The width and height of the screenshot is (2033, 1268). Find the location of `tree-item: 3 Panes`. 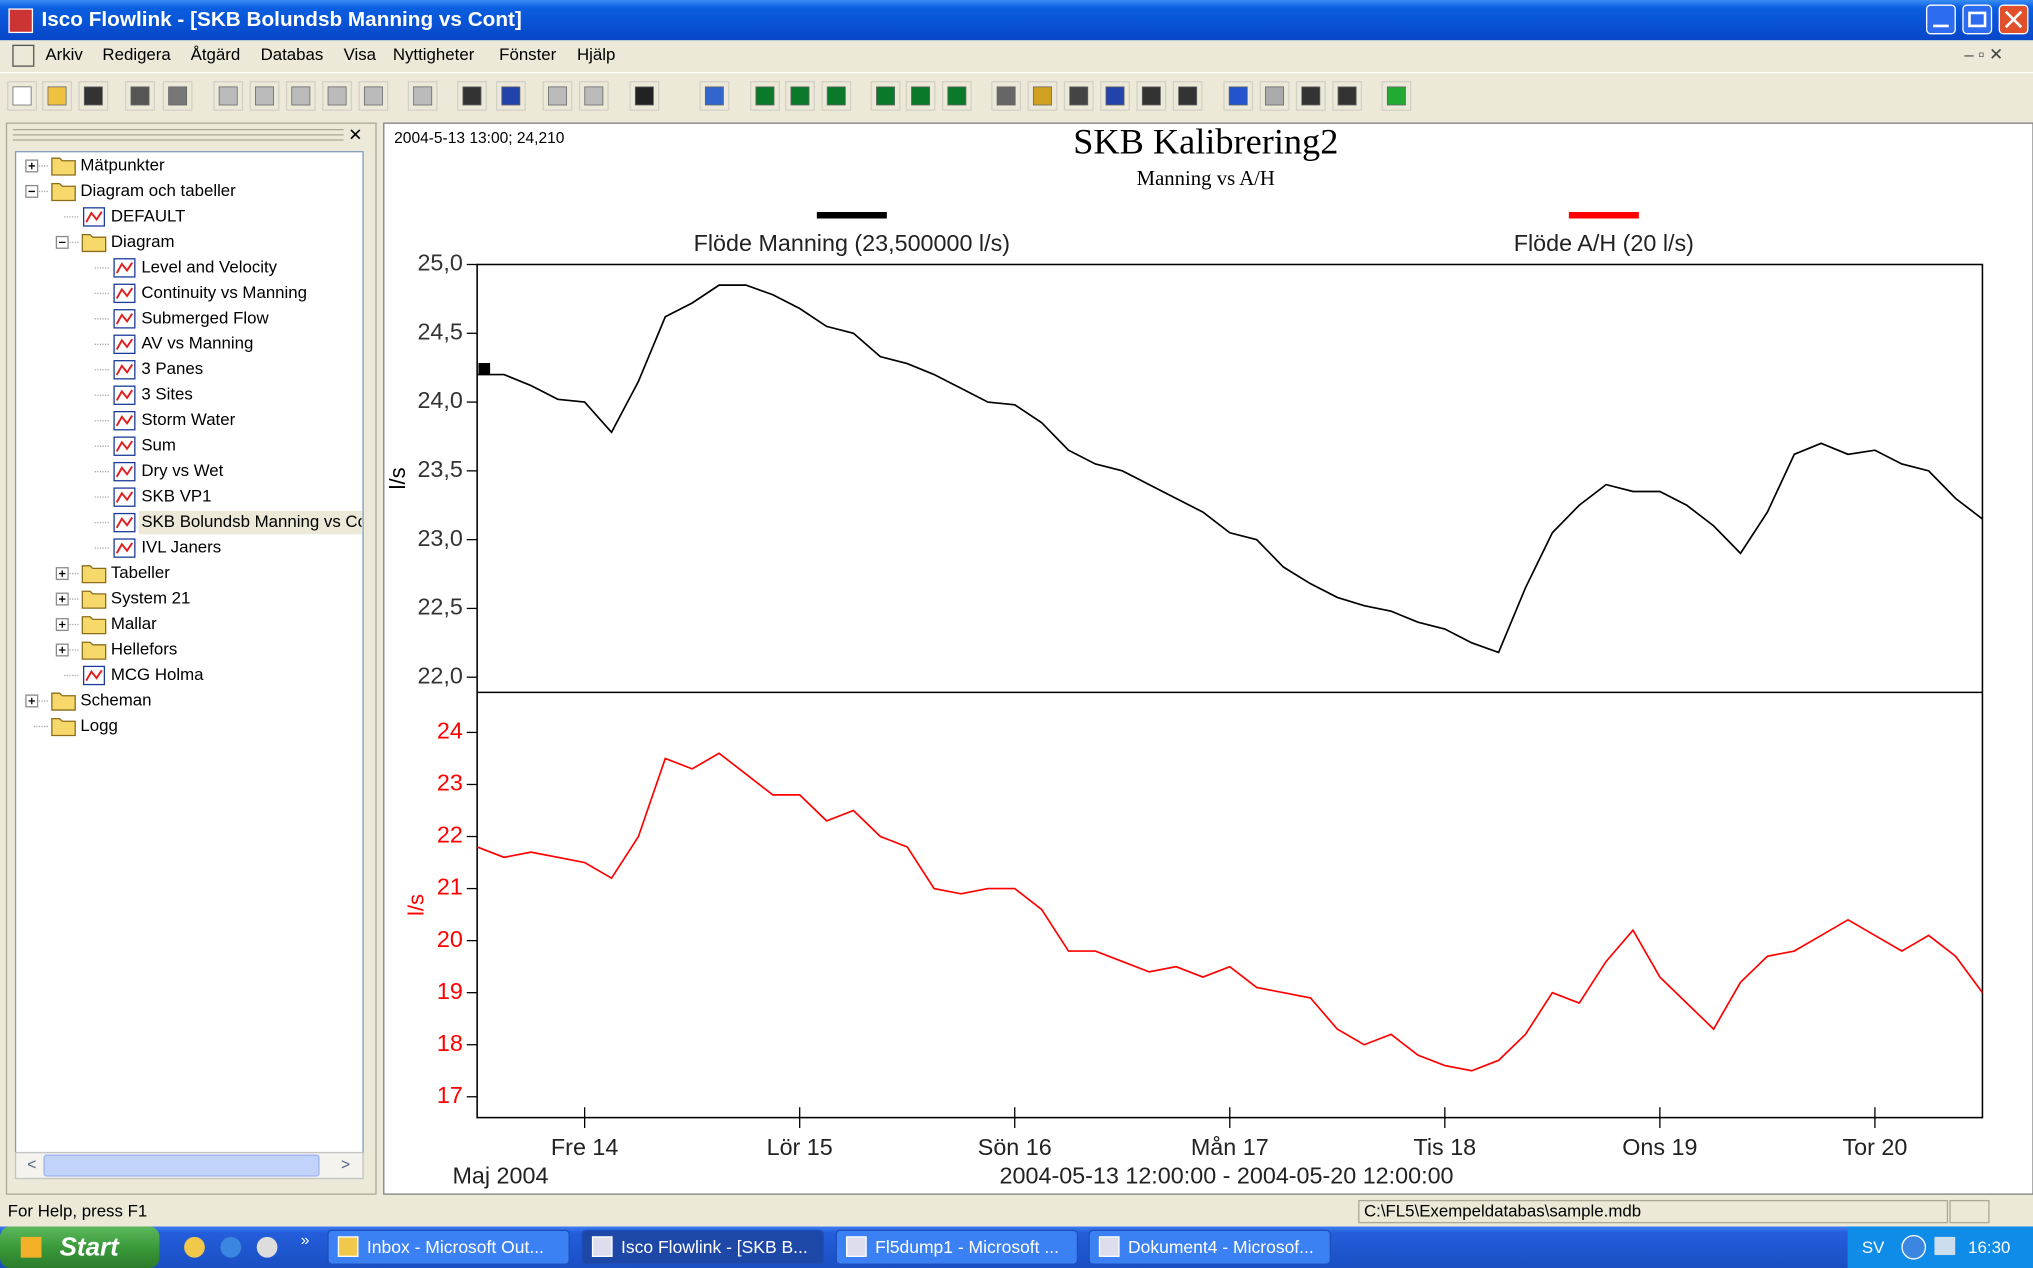

tree-item: 3 Panes is located at coordinates (172, 368).